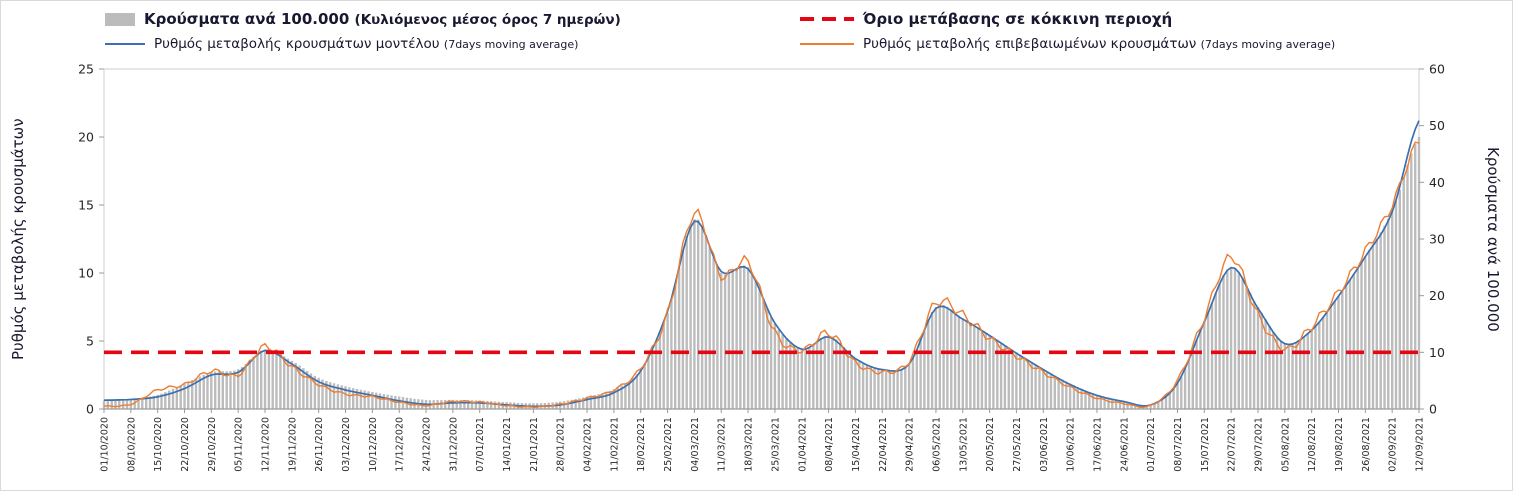 Image resolution: width=1513 pixels, height=491 pixels. Describe the element at coordinates (90, 341) in the screenshot. I see `left-tick-label: 5` at that location.